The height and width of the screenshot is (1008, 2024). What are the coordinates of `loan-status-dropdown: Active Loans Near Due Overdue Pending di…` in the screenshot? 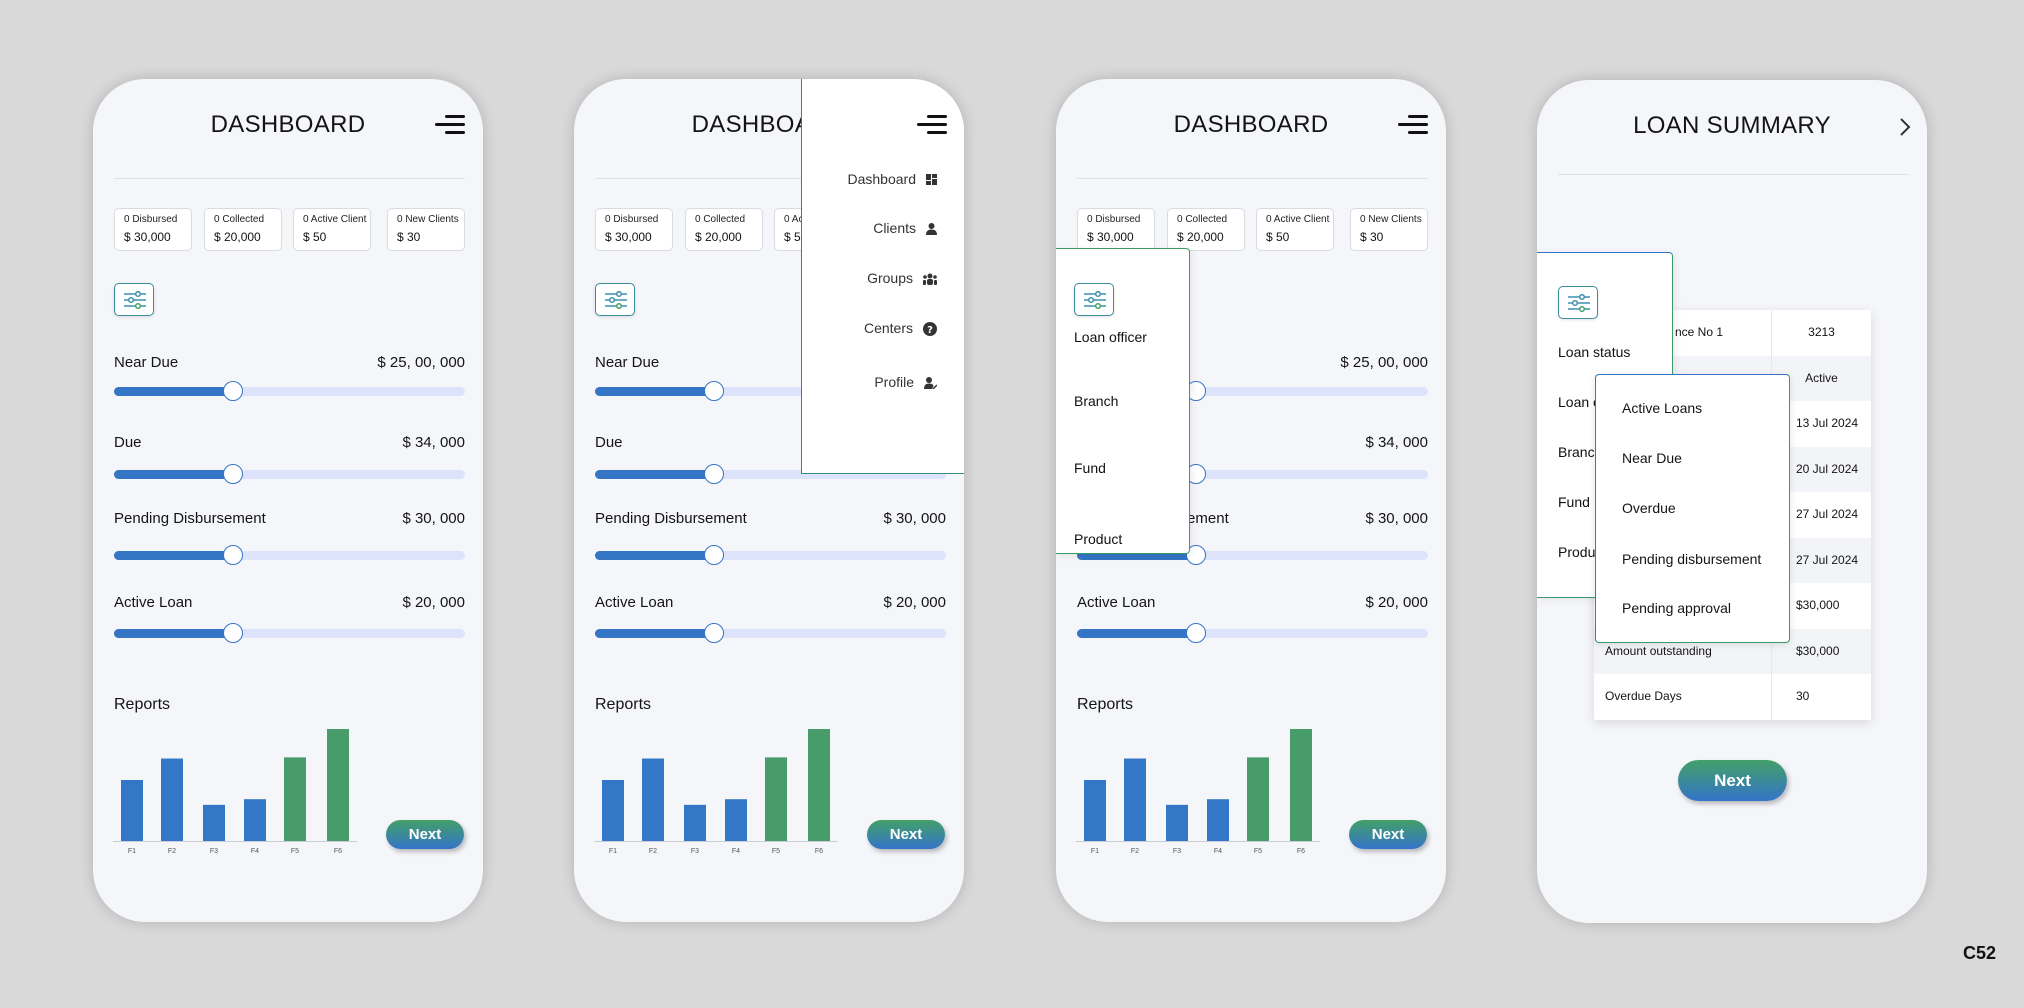 It's located at (1692, 508).